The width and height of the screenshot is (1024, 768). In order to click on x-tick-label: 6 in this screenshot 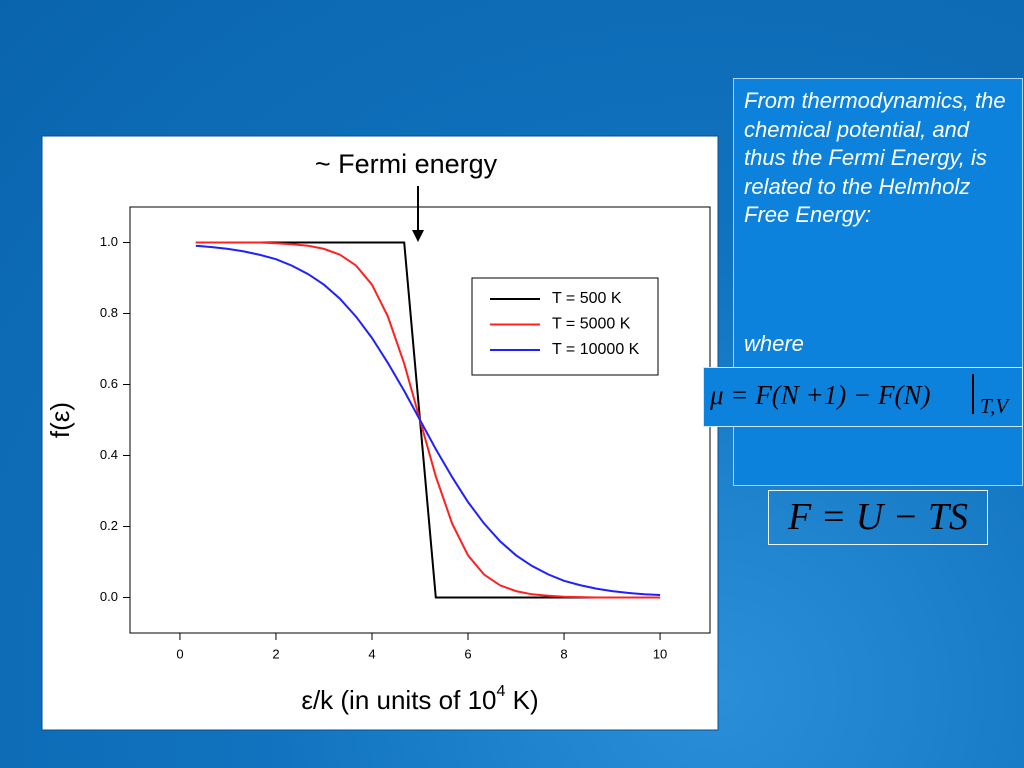, I will do `click(467, 653)`.